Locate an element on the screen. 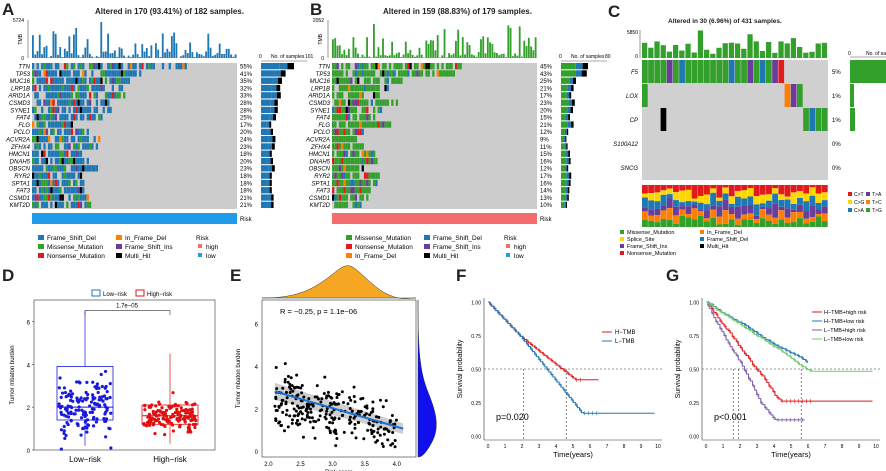  legend-label: In_Frame_Del is located at coordinates (376, 256).